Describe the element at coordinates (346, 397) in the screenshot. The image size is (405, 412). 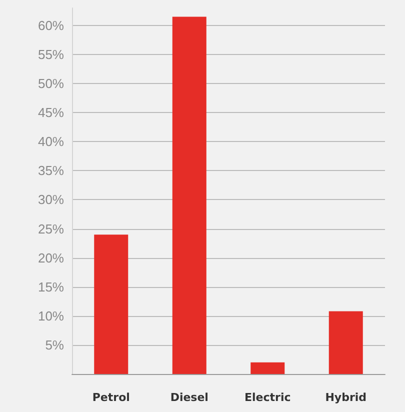
I see `x-tick-label: Hybrid` at that location.